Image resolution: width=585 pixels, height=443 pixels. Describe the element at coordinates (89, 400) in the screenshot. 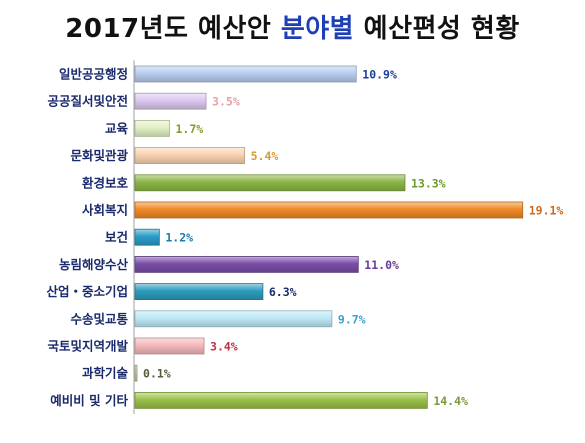

I see `category-label: 예비비 및 기타` at that location.